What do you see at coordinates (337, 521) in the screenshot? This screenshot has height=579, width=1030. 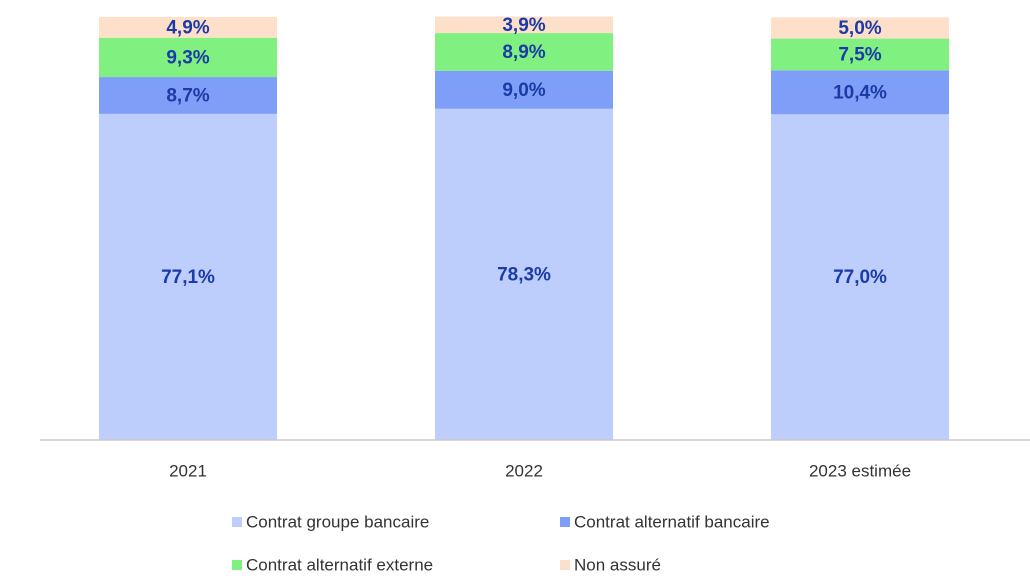 I see `legend-label: Contrat groupe bancaire` at bounding box center [337, 521].